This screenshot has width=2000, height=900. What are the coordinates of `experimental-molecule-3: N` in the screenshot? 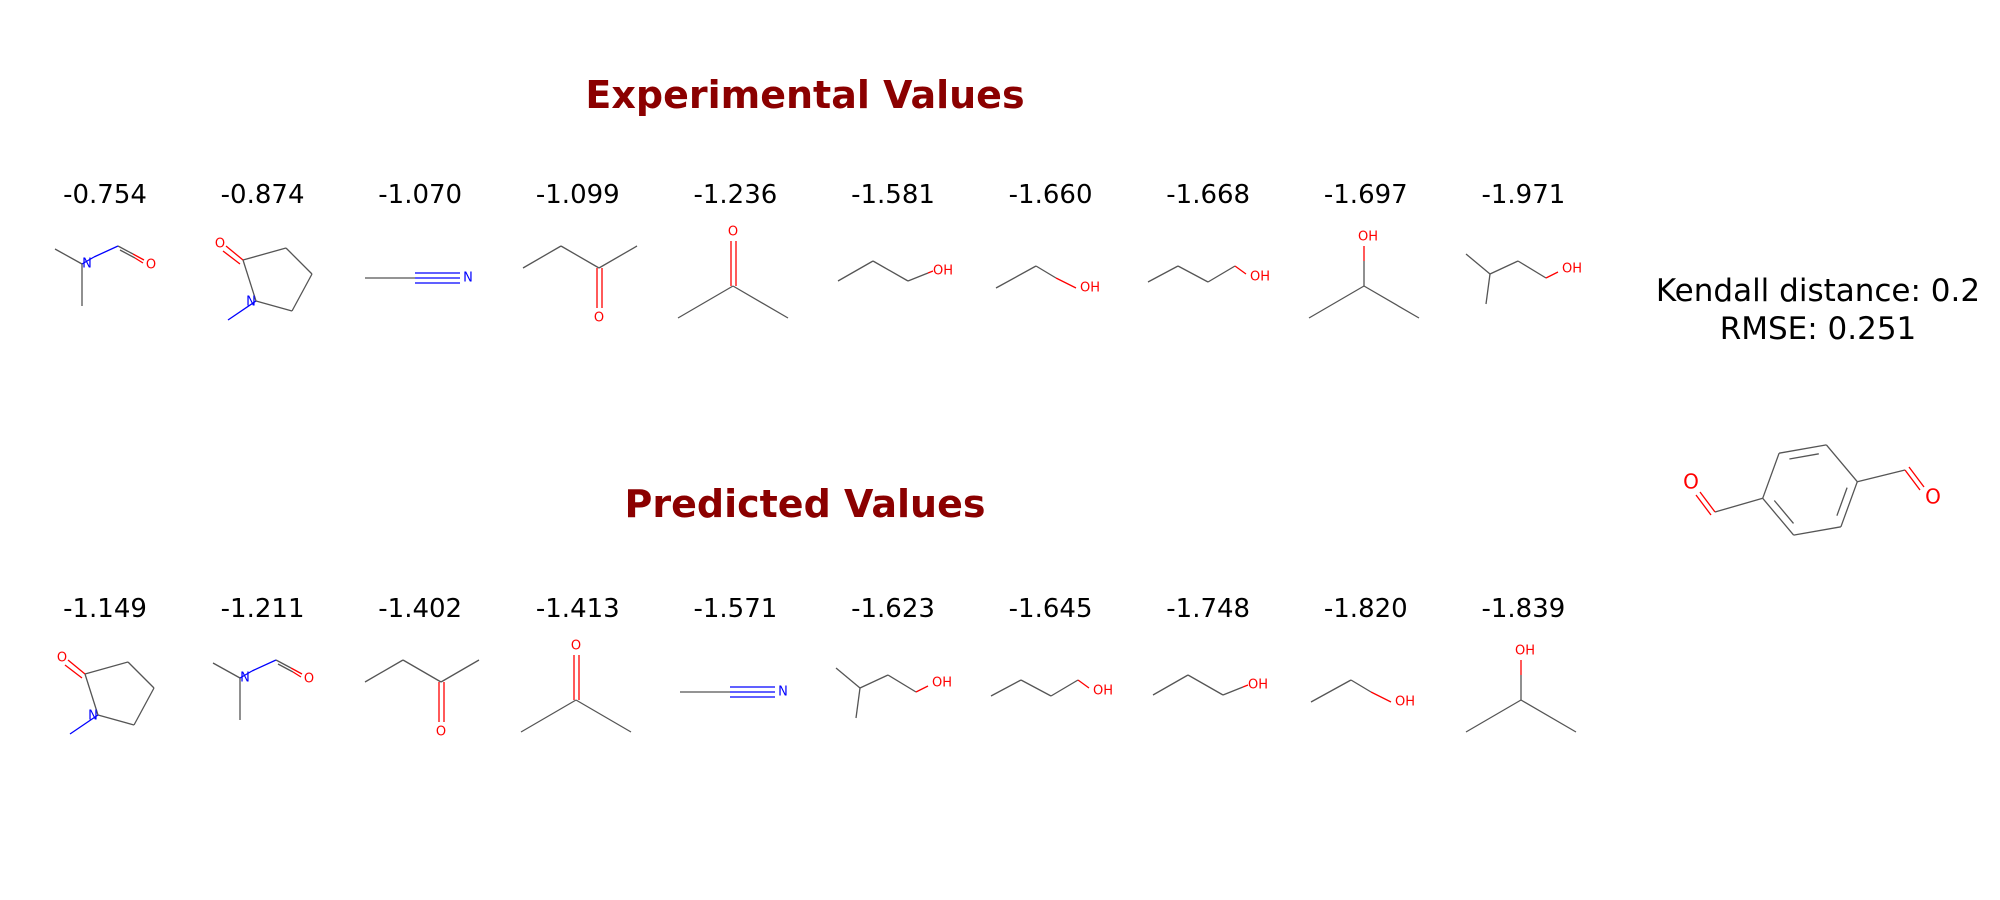 It's located at (420, 278).